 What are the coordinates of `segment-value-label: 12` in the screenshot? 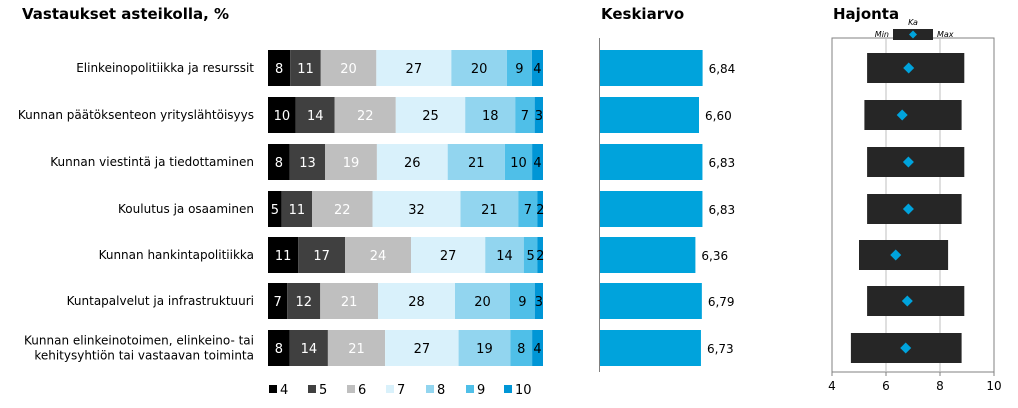 It's located at (303, 302).